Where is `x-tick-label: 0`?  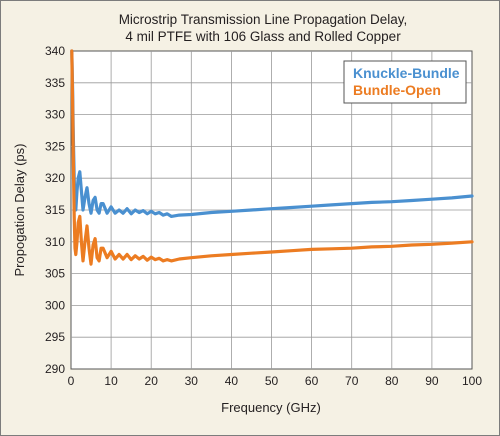 x-tick-label: 0 is located at coordinates (71, 381).